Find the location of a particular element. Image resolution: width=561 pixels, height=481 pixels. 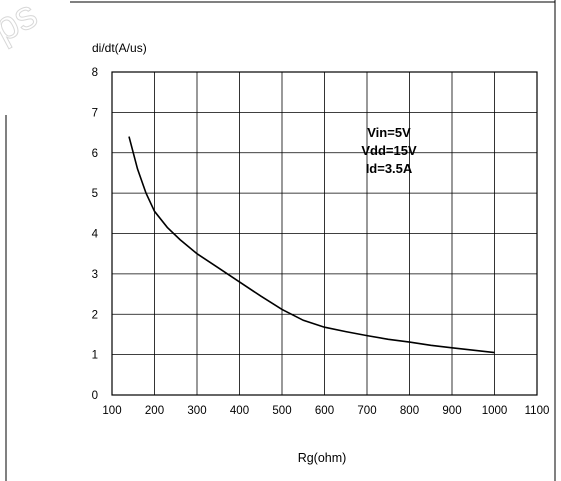

y-tick-label: 5 is located at coordinates (95, 194).